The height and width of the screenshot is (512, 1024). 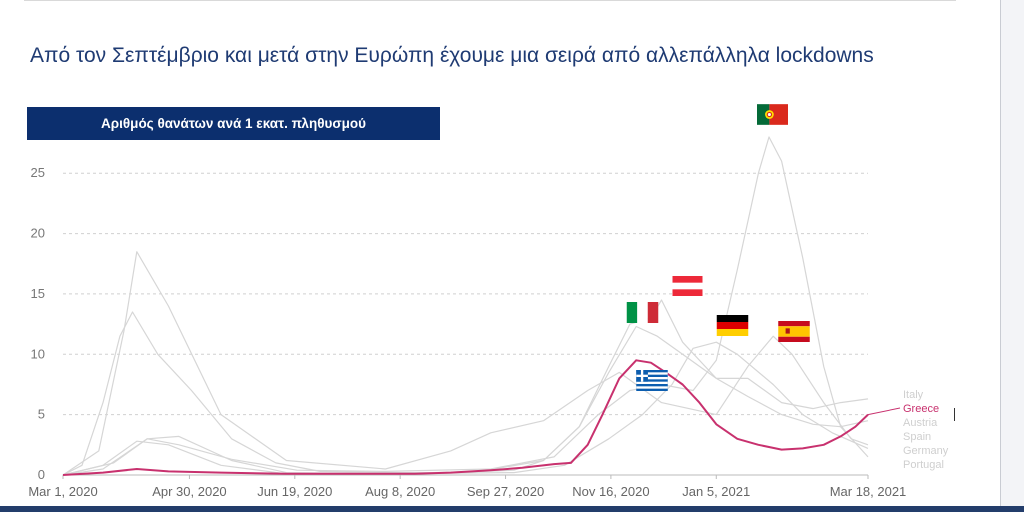 What do you see at coordinates (687, 286) in the screenshot?
I see `austria-flag-icon` at bounding box center [687, 286].